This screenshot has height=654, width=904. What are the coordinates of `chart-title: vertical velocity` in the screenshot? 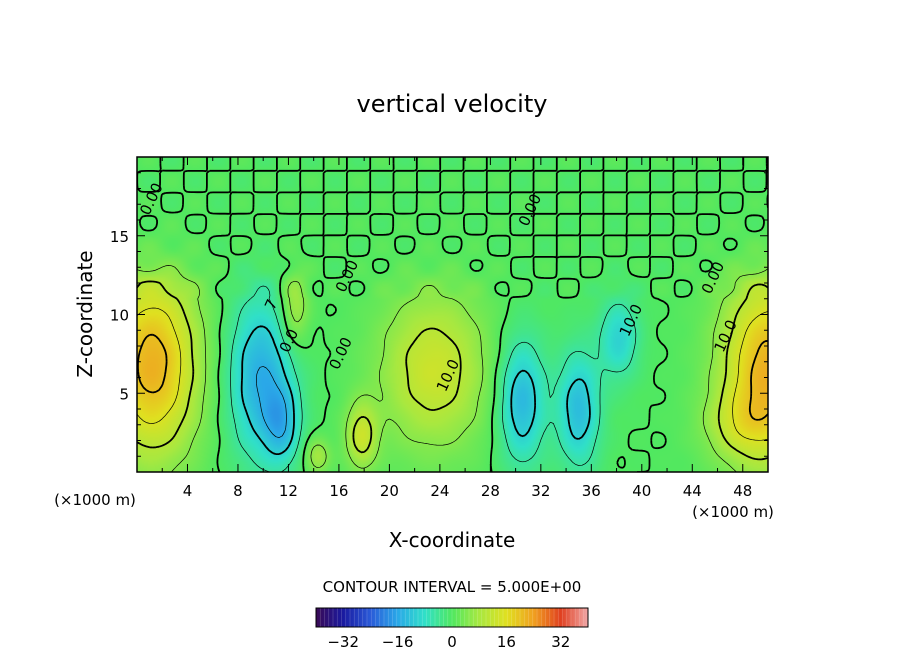 It's located at (452, 104).